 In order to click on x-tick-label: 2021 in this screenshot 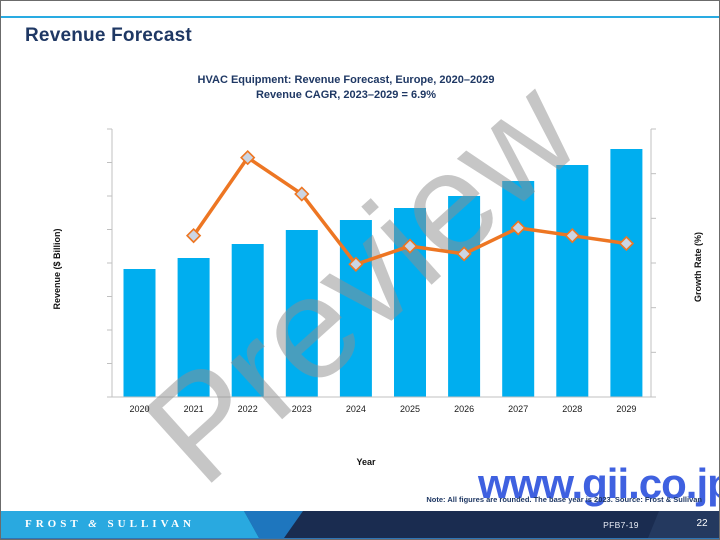, I will do `click(194, 409)`.